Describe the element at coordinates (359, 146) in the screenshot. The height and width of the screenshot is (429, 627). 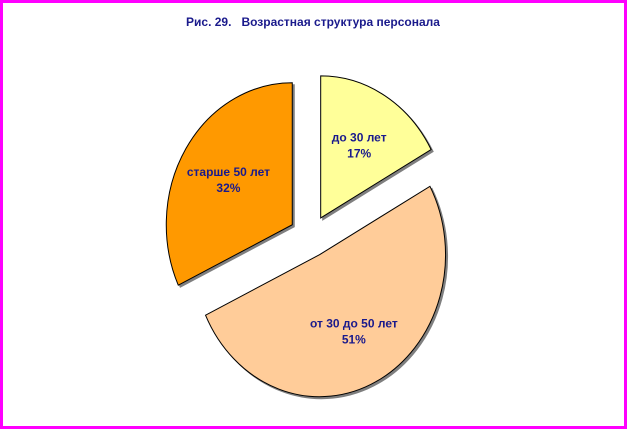
I see `pie-slice-label: до 30 лет 17%` at that location.